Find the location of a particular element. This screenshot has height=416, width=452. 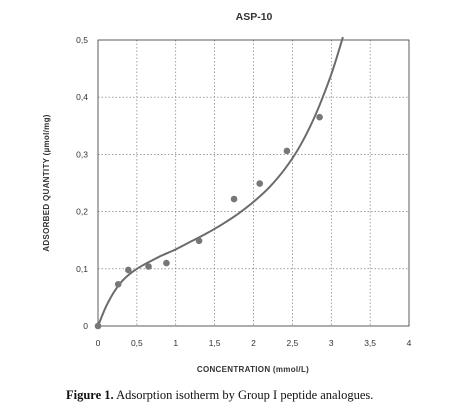

figure-caption-label: Figure 1. is located at coordinates (90, 395).